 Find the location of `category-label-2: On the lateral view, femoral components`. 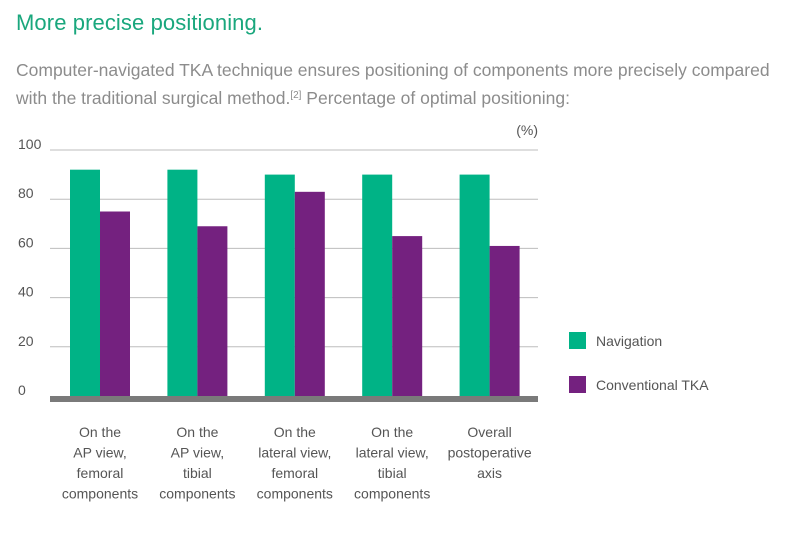

category-label-2: On the lateral view, femoral components is located at coordinates (295, 463).